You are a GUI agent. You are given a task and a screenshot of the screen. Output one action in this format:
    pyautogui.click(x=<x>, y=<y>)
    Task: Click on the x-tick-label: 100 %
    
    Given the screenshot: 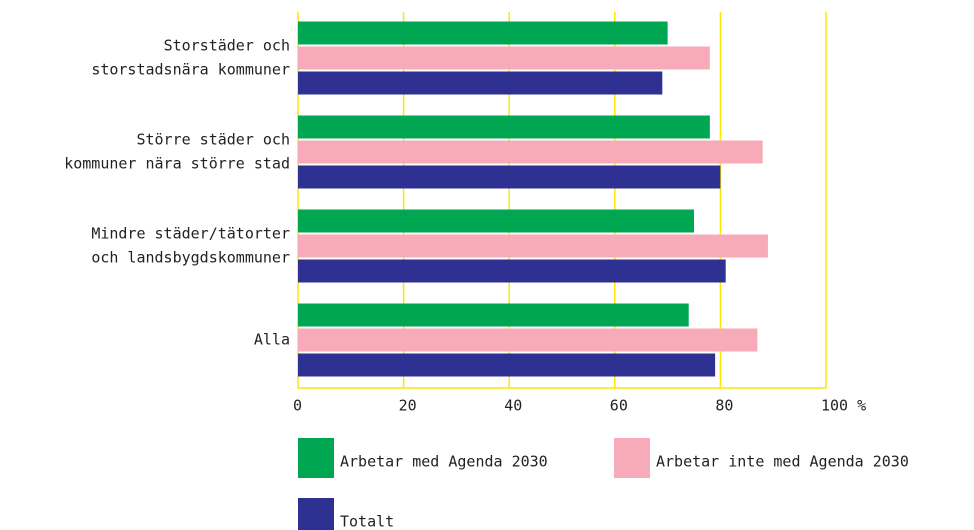 What is the action you would take?
    pyautogui.click(x=843, y=406)
    